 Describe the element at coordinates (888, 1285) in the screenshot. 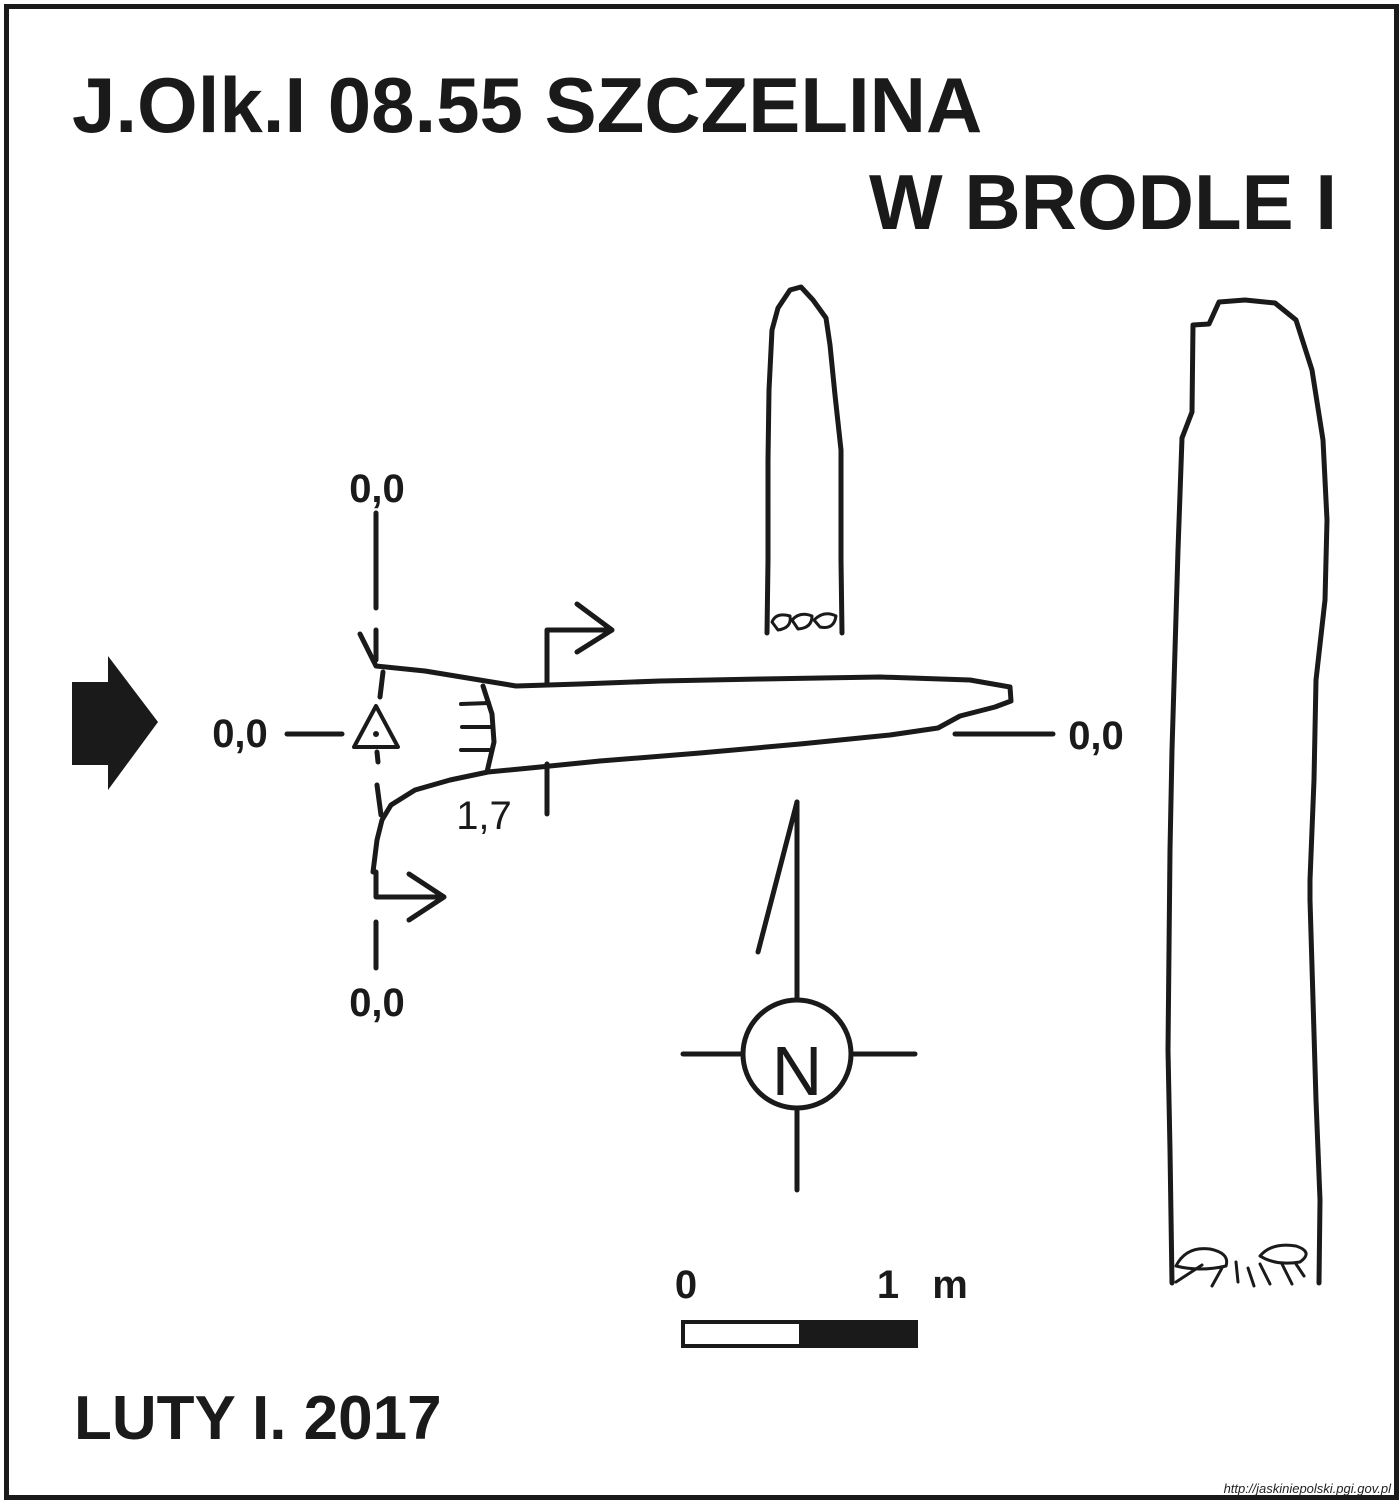

I see `scale-label-one: 1` at that location.